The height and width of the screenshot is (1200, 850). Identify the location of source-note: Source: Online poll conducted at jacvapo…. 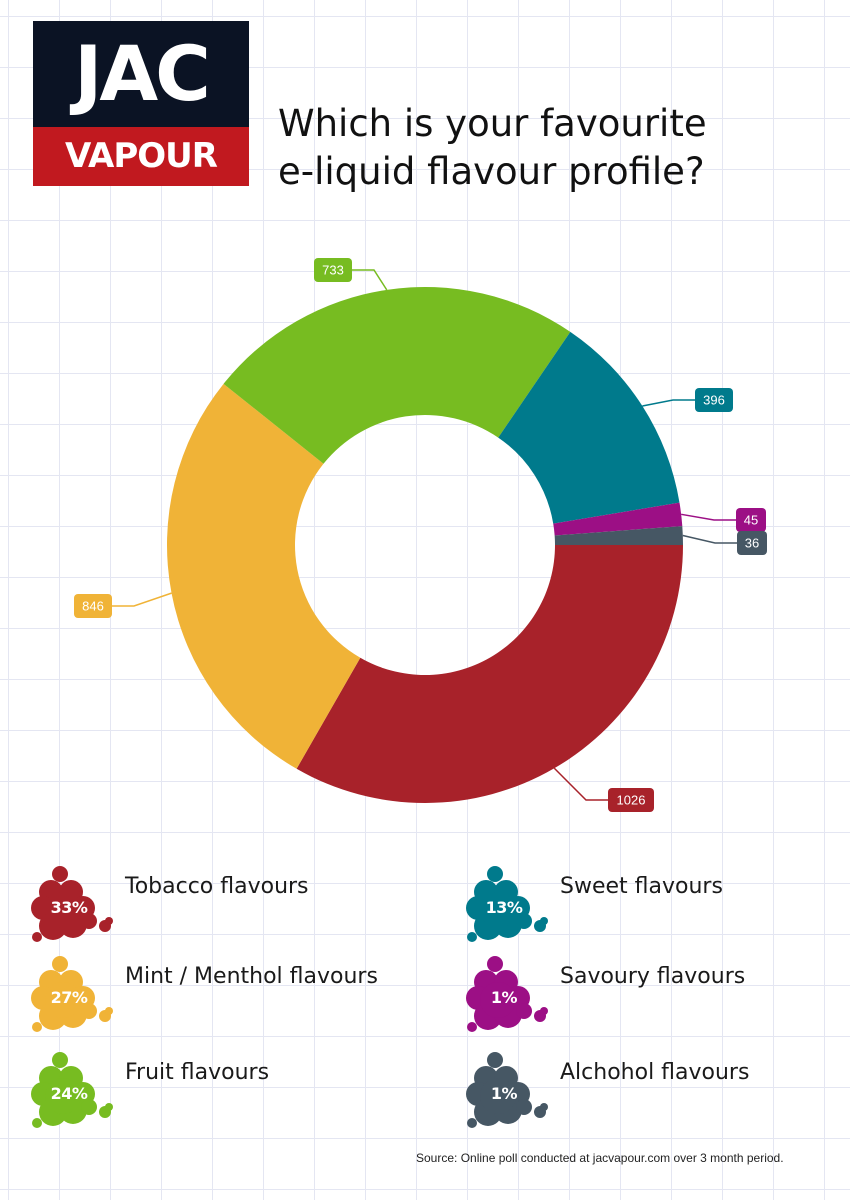
(600, 1158).